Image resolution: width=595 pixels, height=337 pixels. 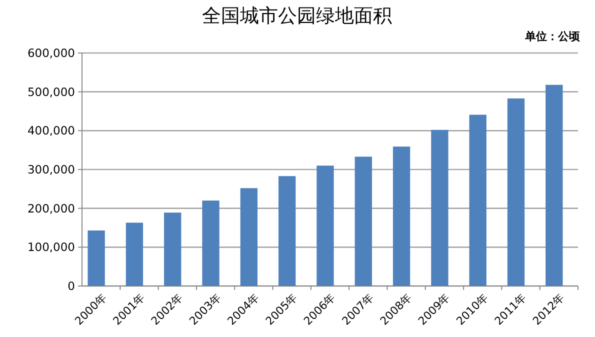 What do you see at coordinates (297, 16) in the screenshot?
I see `chart-title: 全国城市公园绿地面积` at bounding box center [297, 16].